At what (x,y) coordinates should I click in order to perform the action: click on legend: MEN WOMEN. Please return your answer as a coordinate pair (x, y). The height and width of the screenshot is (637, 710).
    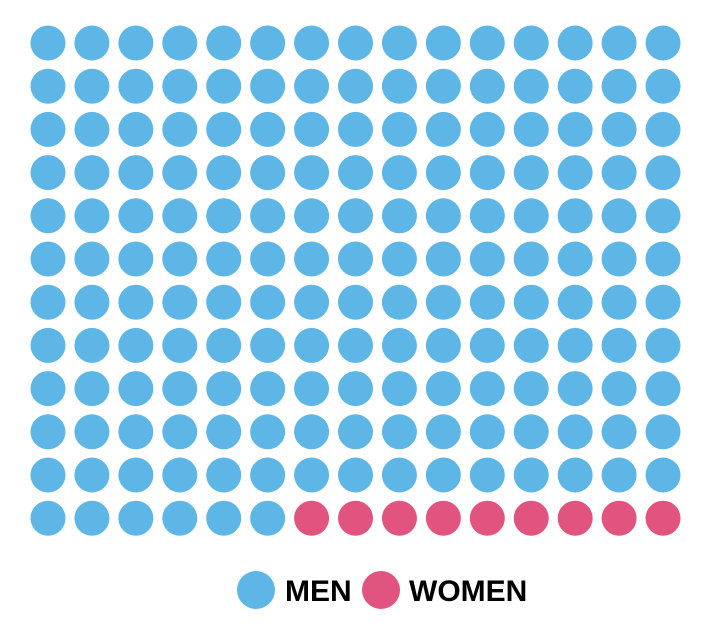
    Looking at the image, I should click on (382, 590).